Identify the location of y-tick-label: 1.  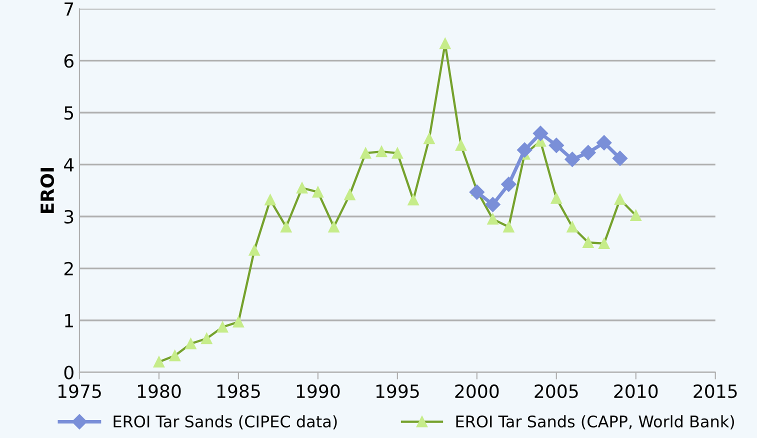
(69, 321).